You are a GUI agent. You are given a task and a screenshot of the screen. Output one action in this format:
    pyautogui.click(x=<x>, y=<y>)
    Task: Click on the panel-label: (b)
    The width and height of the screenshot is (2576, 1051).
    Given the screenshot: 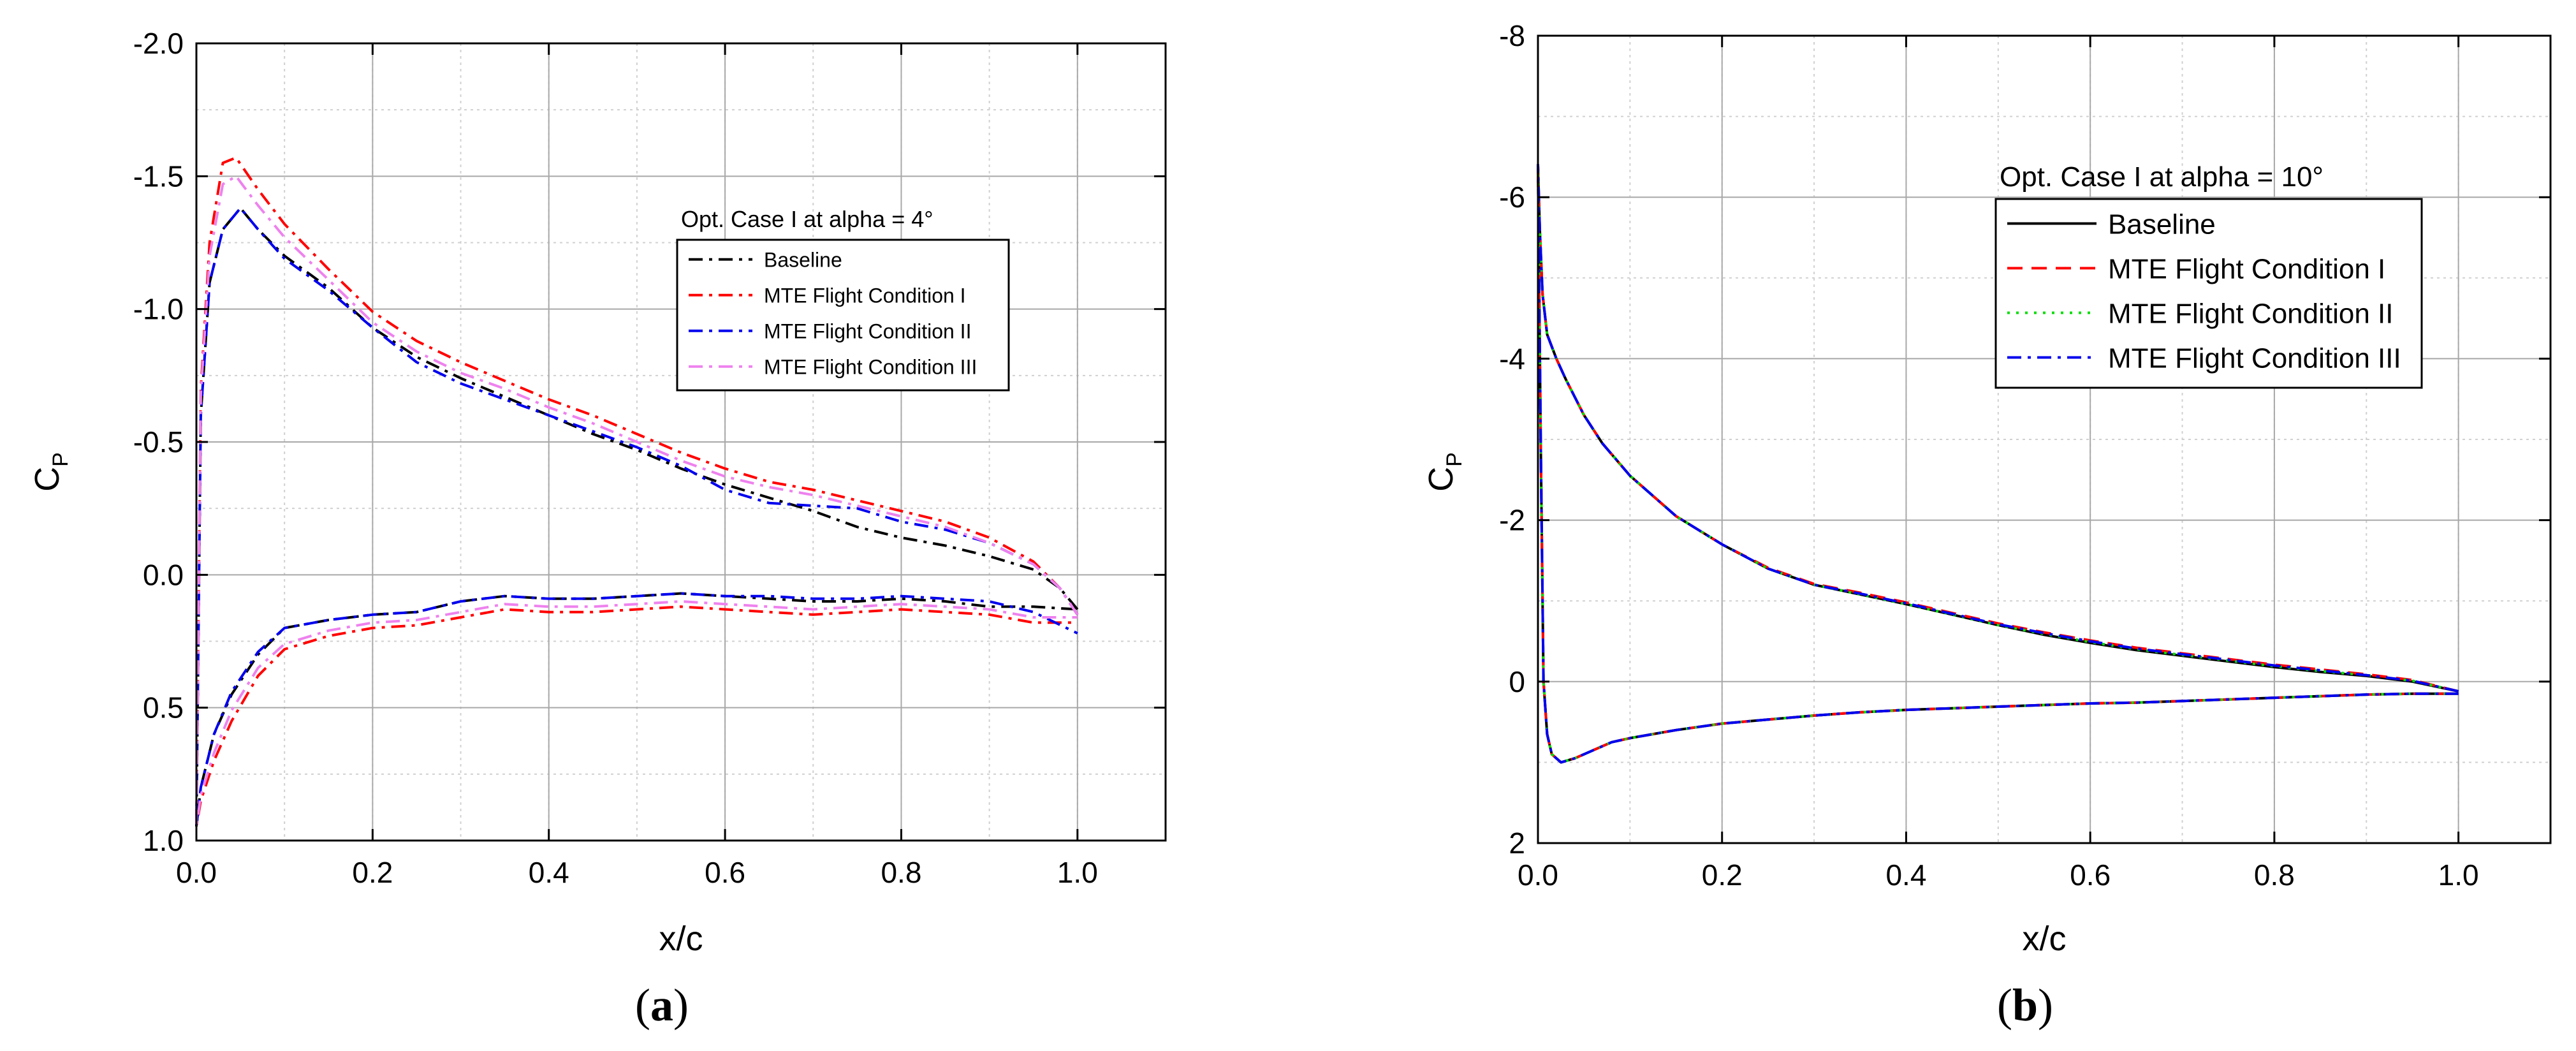 What is the action you would take?
    pyautogui.click(x=2025, y=1005)
    